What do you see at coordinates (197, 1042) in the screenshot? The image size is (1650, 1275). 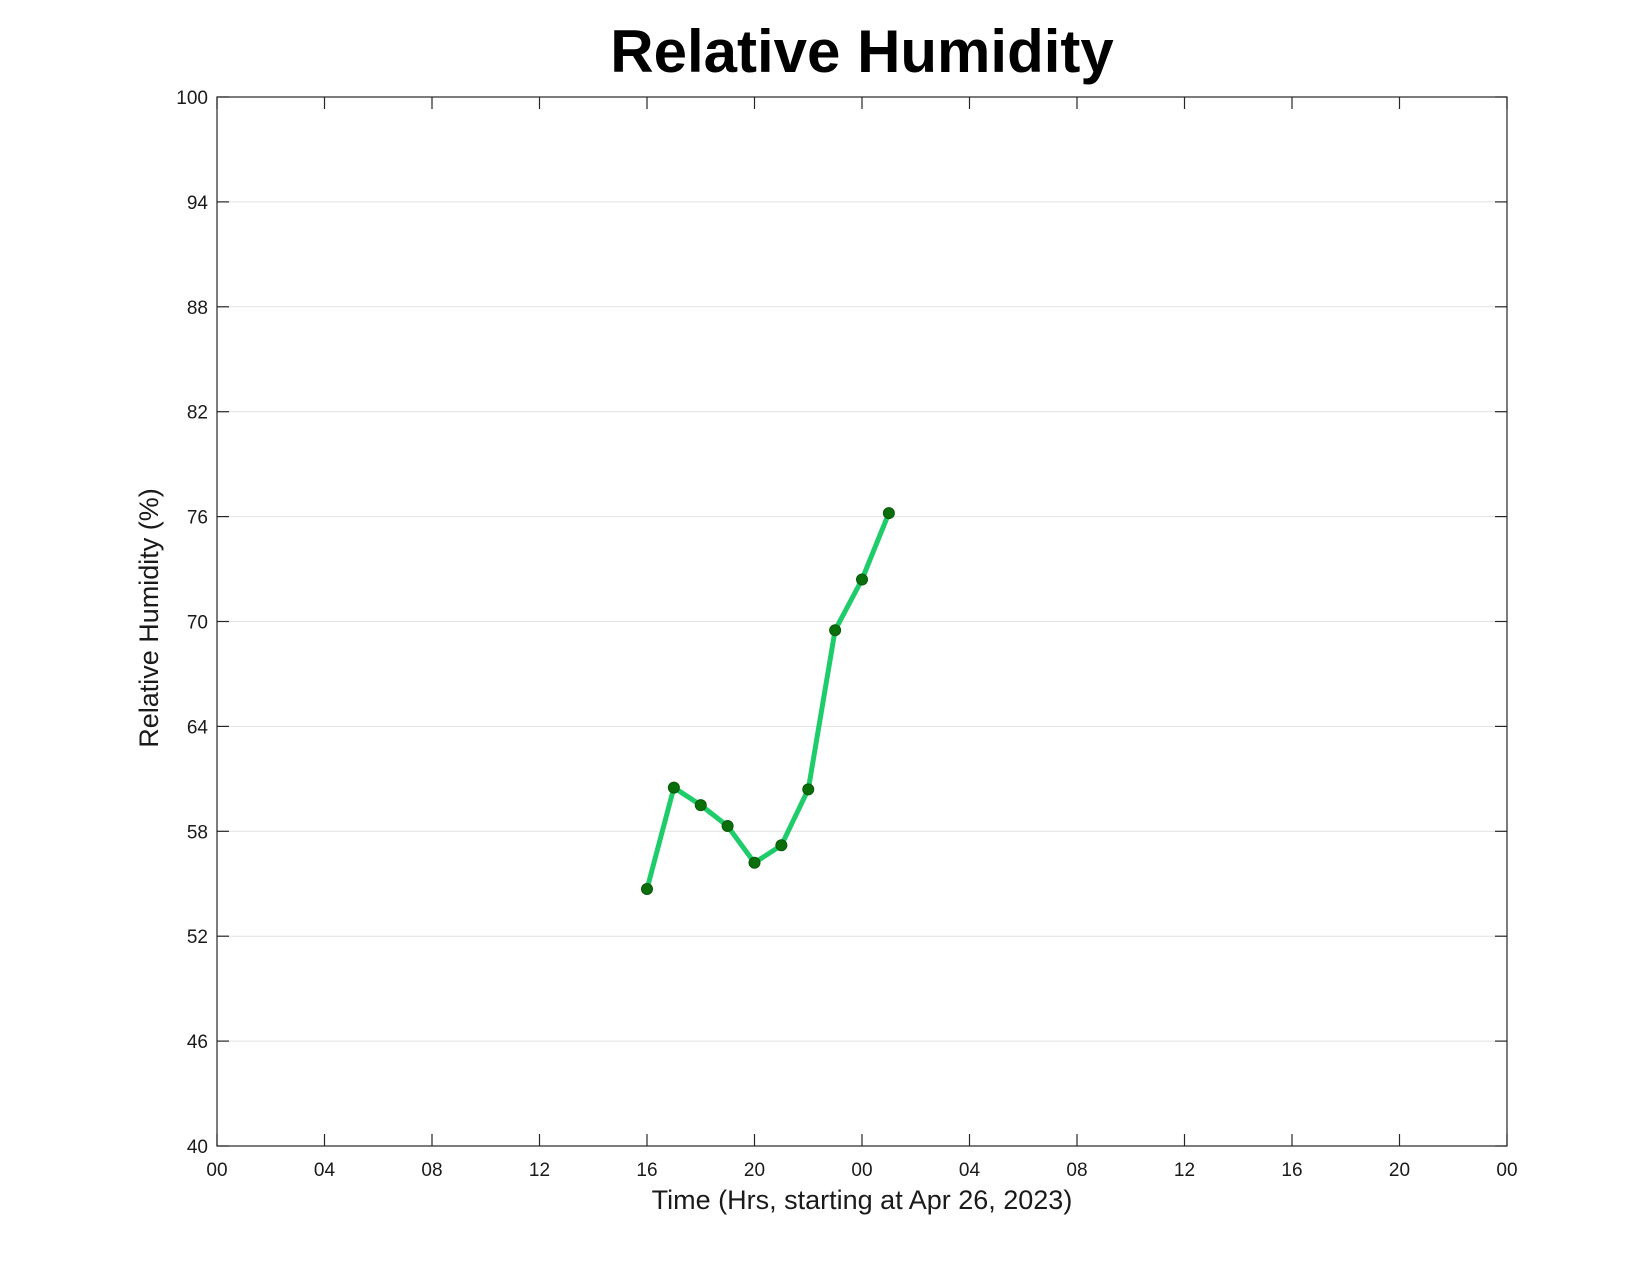 I see `y-tick-label: 46` at bounding box center [197, 1042].